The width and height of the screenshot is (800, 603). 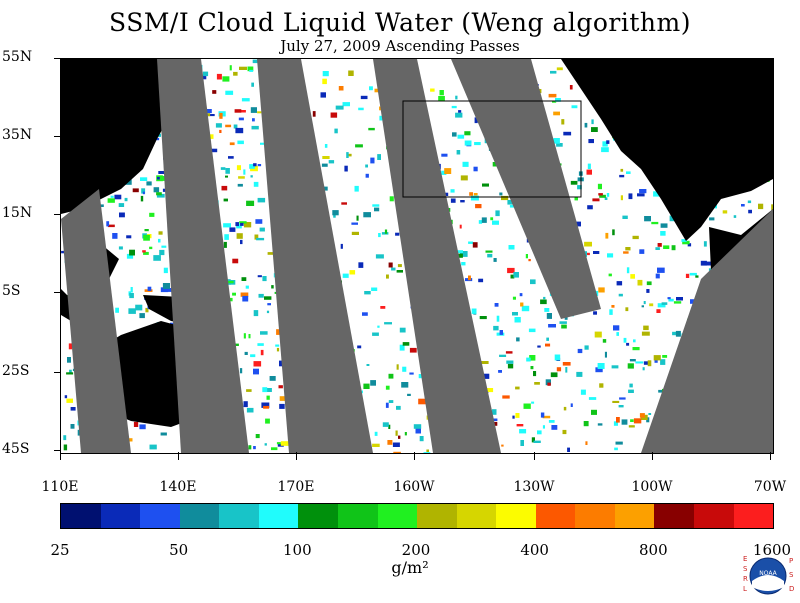 I want to click on longitude-tick, so click(x=770, y=456).